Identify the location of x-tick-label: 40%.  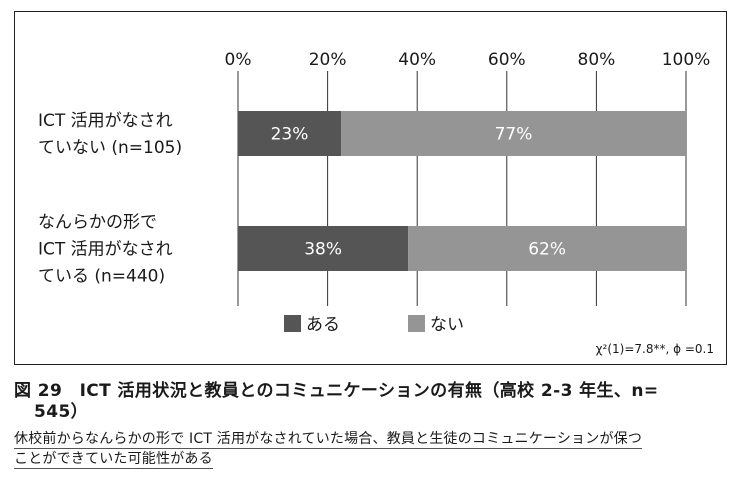
(417, 60).